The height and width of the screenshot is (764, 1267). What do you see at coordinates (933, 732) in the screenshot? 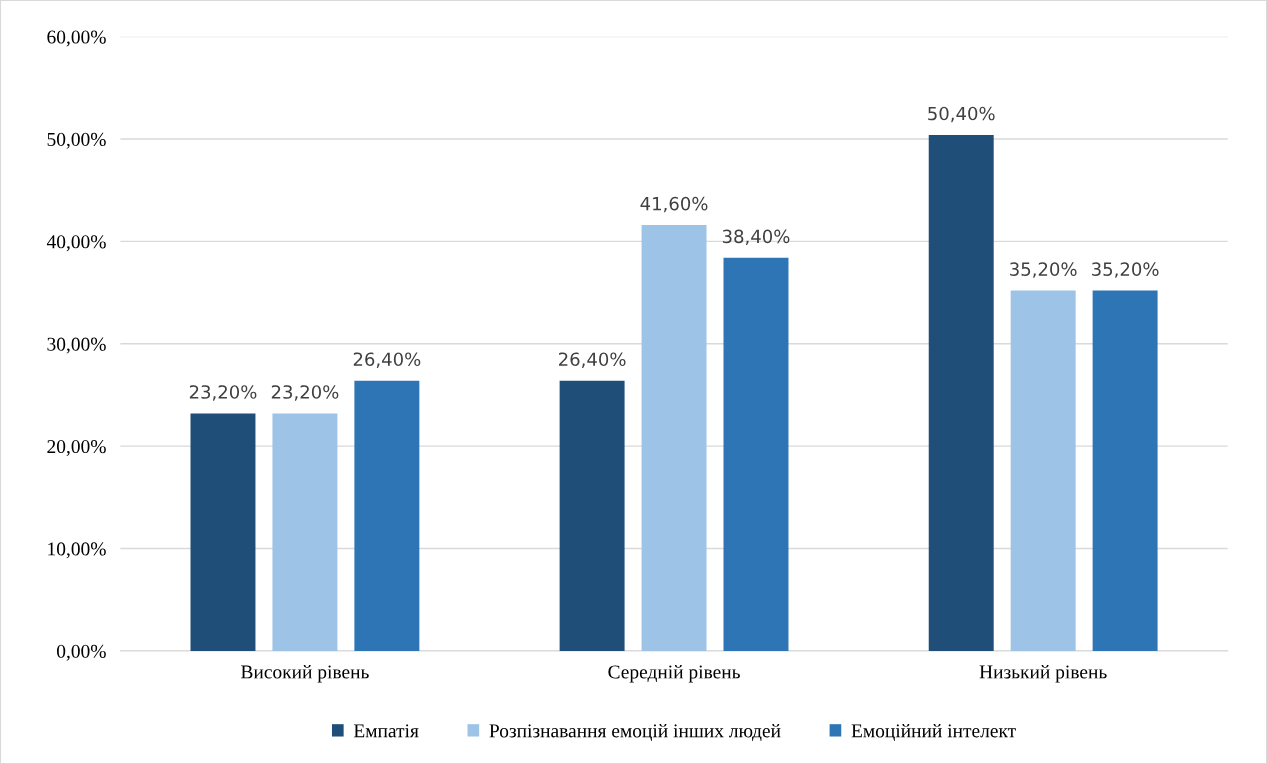
I see `legend-label: Емоційний інтелект` at bounding box center [933, 732].